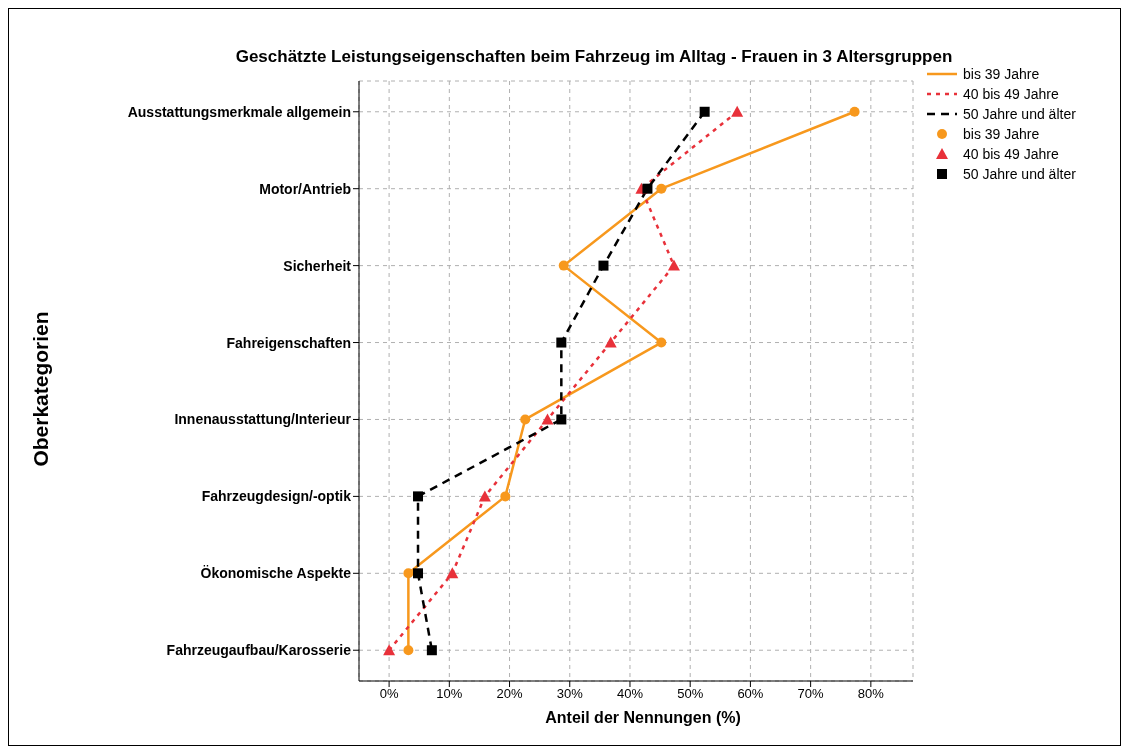 This screenshot has width=1129, height=754. Describe the element at coordinates (1019, 114) in the screenshot. I see `legend-label: 50 Jahre und älter` at that location.